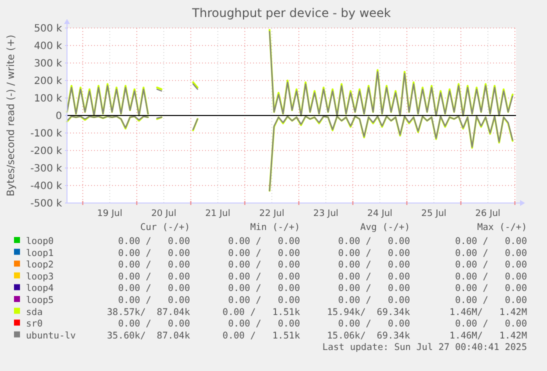  I want to click on y-tick-label: 300 k, so click(48, 64).